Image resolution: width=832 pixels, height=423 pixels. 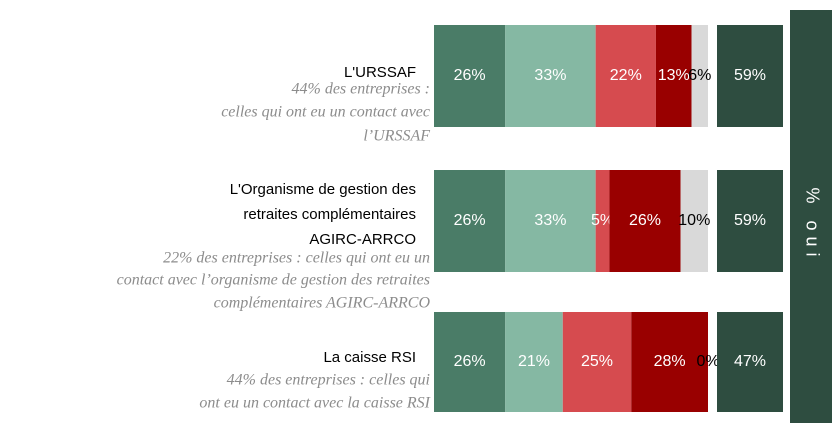 What do you see at coordinates (322, 303) in the screenshot?
I see `category-note: complémentaires AGIRC-ARRCO` at bounding box center [322, 303].